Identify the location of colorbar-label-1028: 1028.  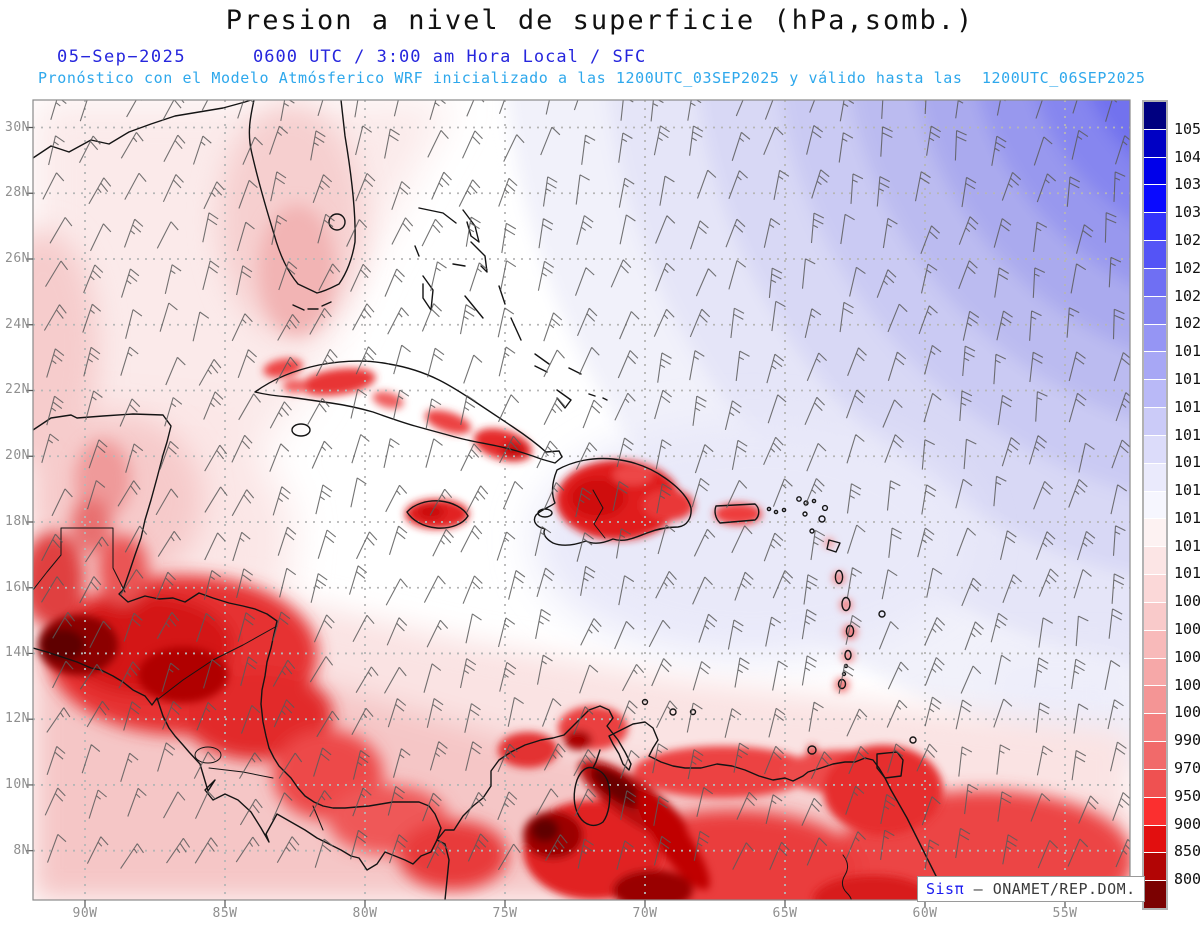
(1187, 239).